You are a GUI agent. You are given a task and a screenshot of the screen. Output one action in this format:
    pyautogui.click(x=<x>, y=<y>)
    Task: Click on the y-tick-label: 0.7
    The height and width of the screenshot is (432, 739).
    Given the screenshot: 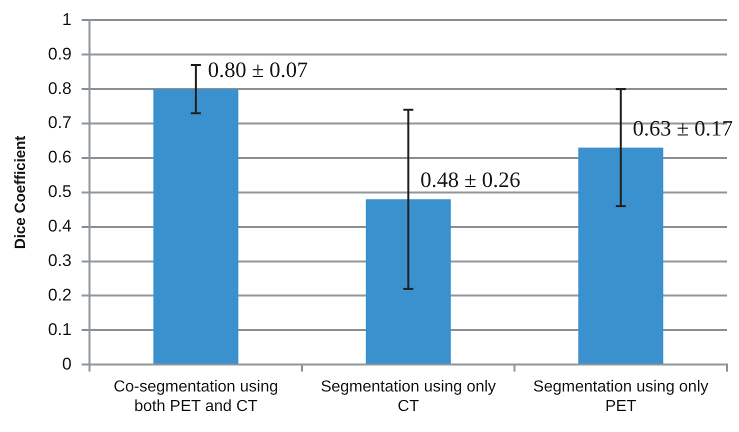 What is the action you would take?
    pyautogui.click(x=60, y=122)
    